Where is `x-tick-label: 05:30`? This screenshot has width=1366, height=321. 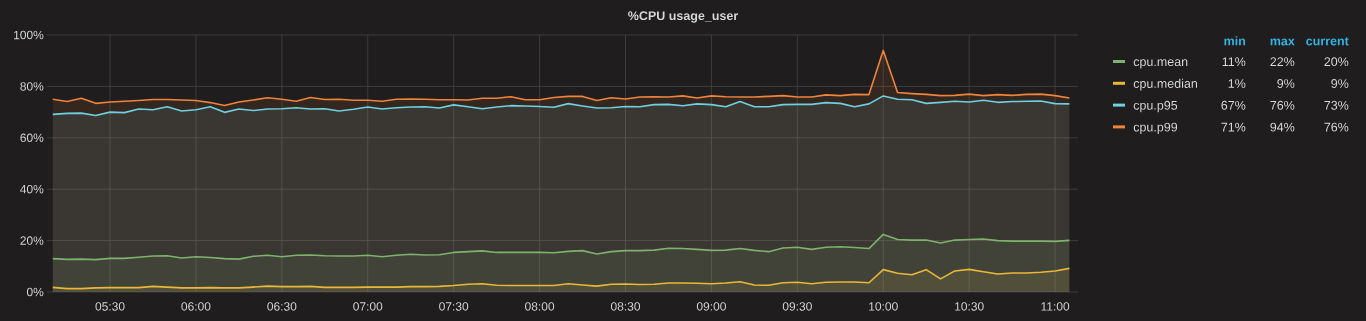 x-tick-label: 05:30 is located at coordinates (110, 306).